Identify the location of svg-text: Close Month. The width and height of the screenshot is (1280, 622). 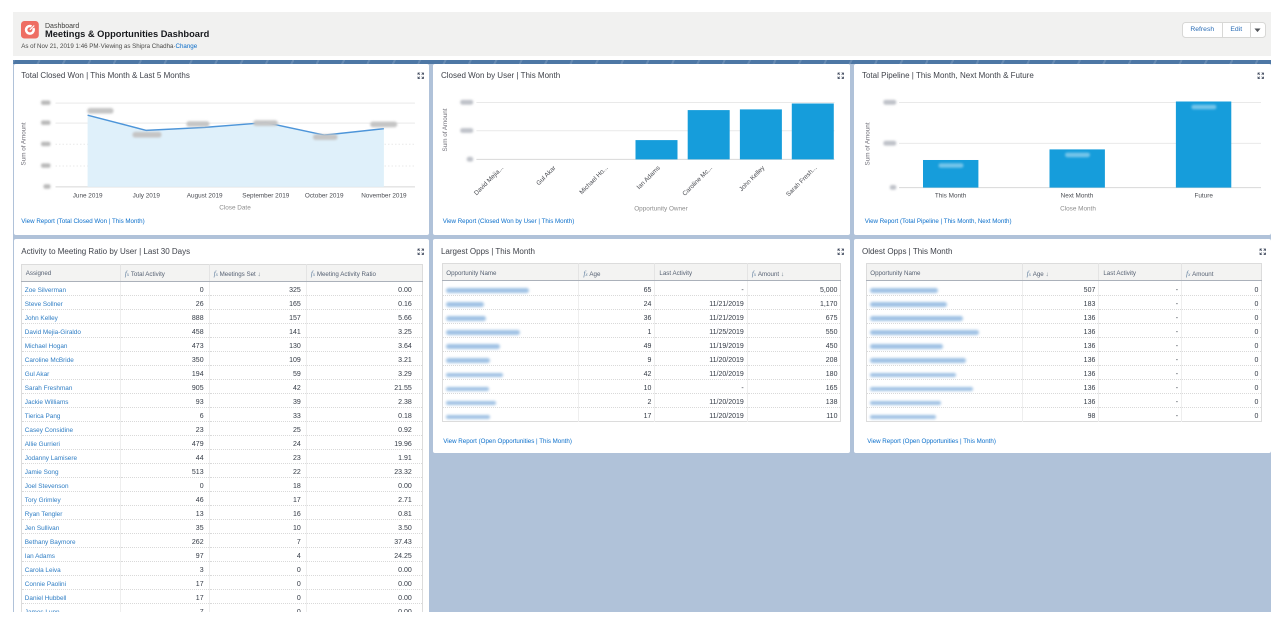
(1078, 208).